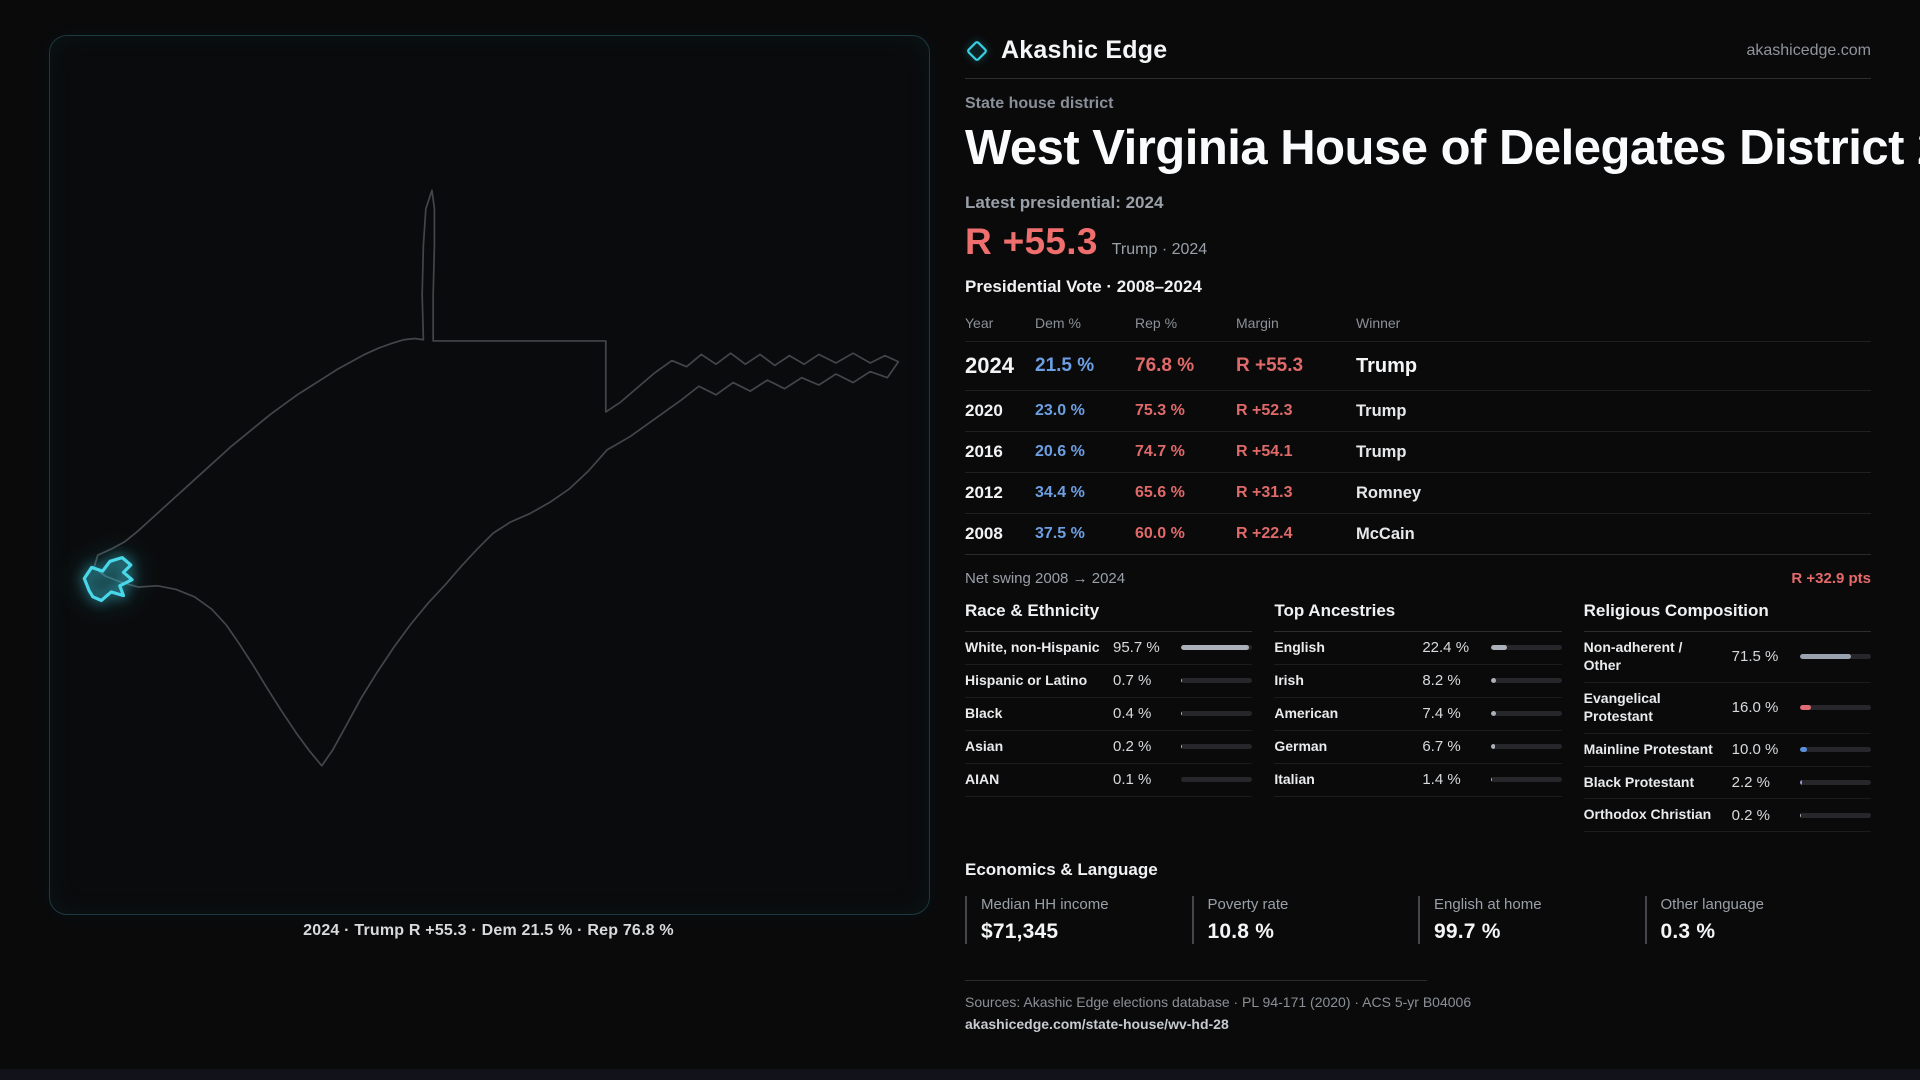 This screenshot has width=1920, height=1080. Describe the element at coordinates (1083, 286) in the screenshot. I see `vote-table-title: Presidential Vote · 2008–2024` at that location.